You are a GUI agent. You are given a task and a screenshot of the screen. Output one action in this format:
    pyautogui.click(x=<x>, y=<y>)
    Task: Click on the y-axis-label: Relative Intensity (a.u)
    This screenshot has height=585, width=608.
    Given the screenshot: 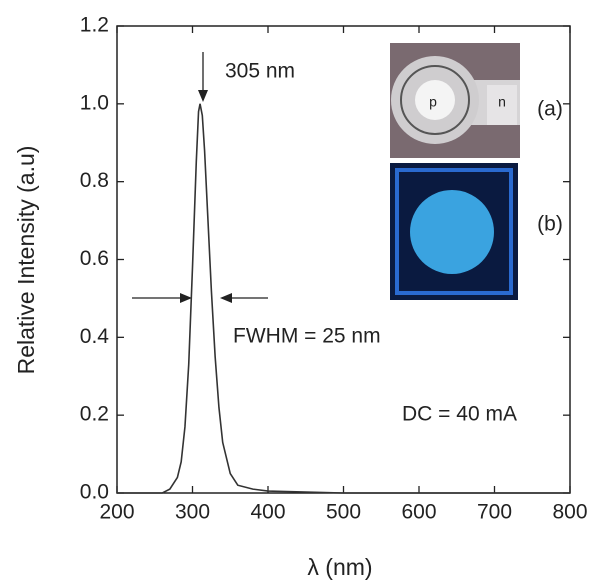 What is the action you would take?
    pyautogui.click(x=26, y=260)
    